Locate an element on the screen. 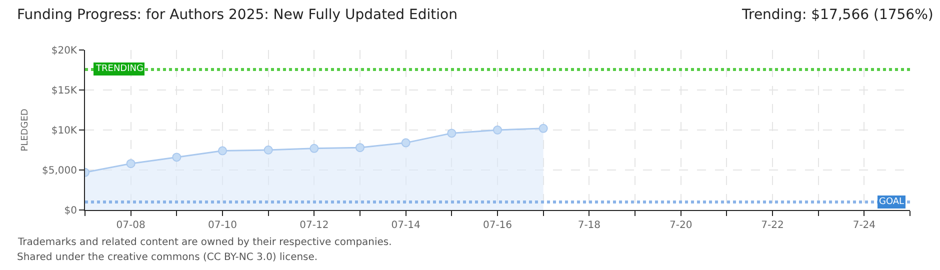 The image size is (940, 270). y-tick-label: $5,000 is located at coordinates (59, 171).